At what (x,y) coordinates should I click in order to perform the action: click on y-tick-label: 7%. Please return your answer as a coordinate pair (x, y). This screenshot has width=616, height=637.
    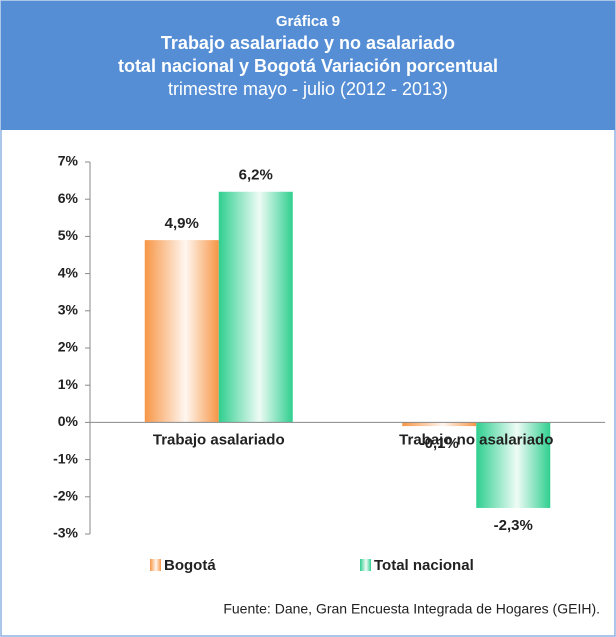
    Looking at the image, I should click on (68, 161).